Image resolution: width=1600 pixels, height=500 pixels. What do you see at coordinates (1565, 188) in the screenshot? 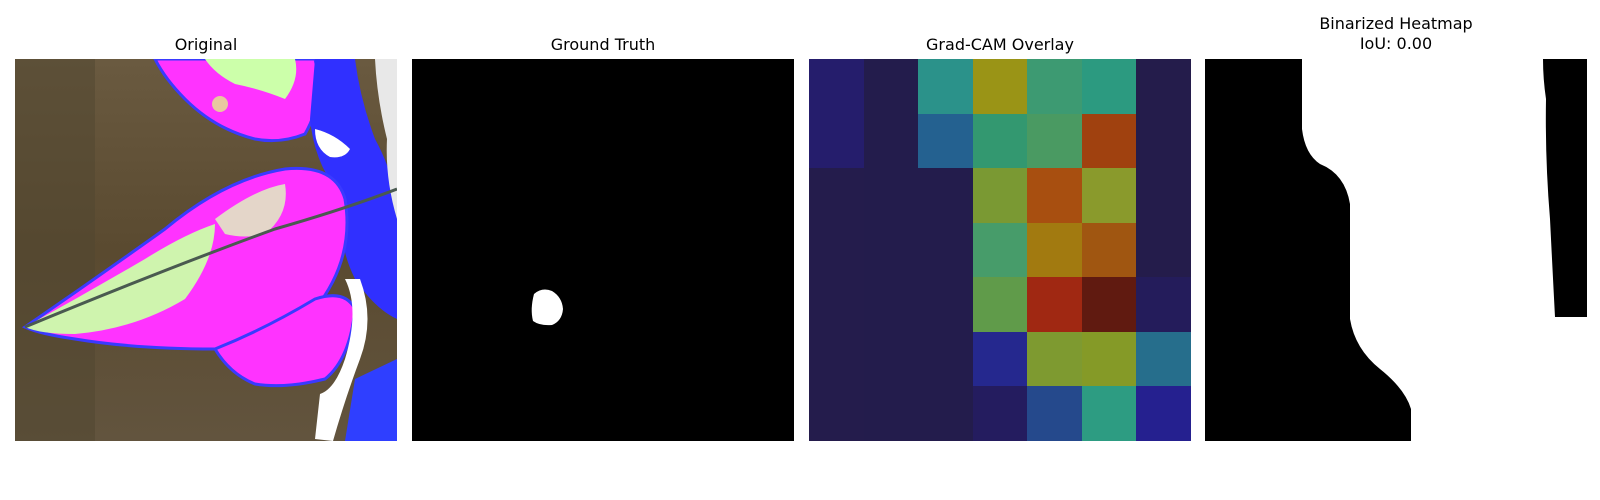
I see `binarized-black-strip` at bounding box center [1565, 188].